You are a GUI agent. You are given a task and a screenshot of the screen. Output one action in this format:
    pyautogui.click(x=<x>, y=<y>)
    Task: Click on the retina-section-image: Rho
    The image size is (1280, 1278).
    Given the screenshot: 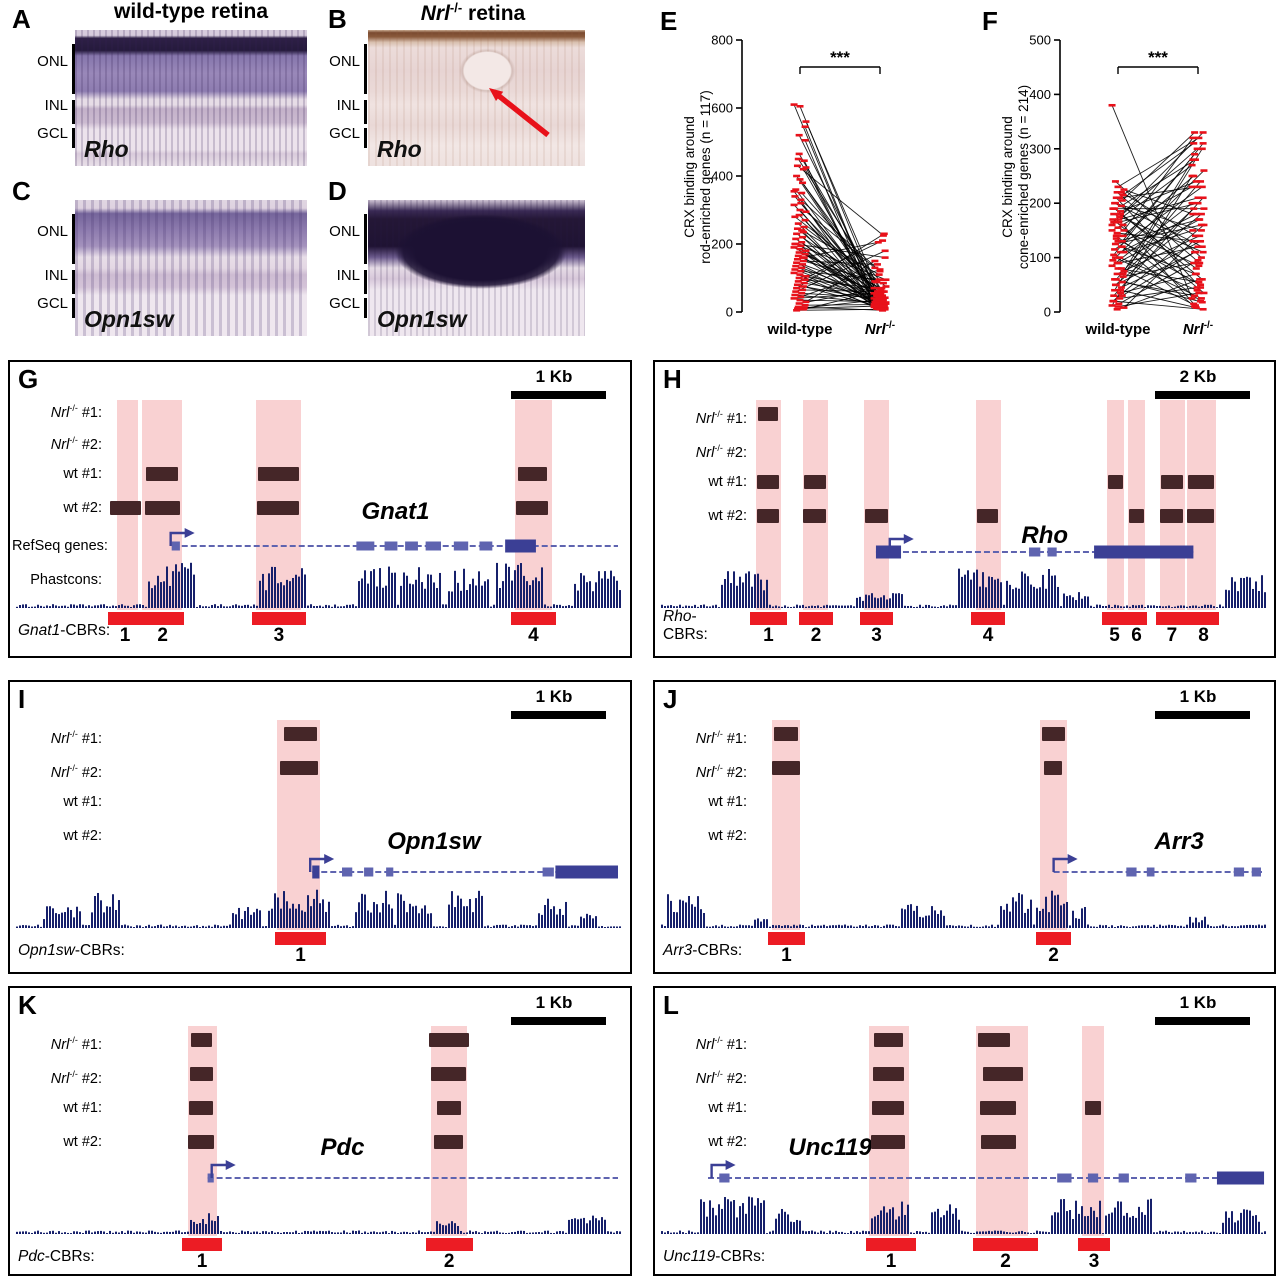 What is the action you would take?
    pyautogui.click(x=191, y=98)
    